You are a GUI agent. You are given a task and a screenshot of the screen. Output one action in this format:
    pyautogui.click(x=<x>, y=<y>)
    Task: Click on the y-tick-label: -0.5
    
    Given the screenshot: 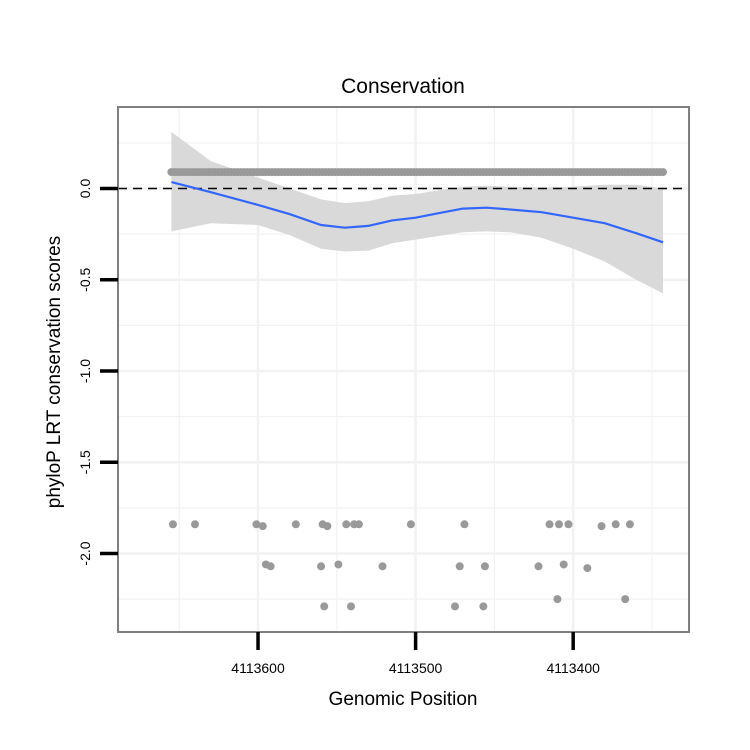 What is the action you would take?
    pyautogui.click(x=85, y=279)
    